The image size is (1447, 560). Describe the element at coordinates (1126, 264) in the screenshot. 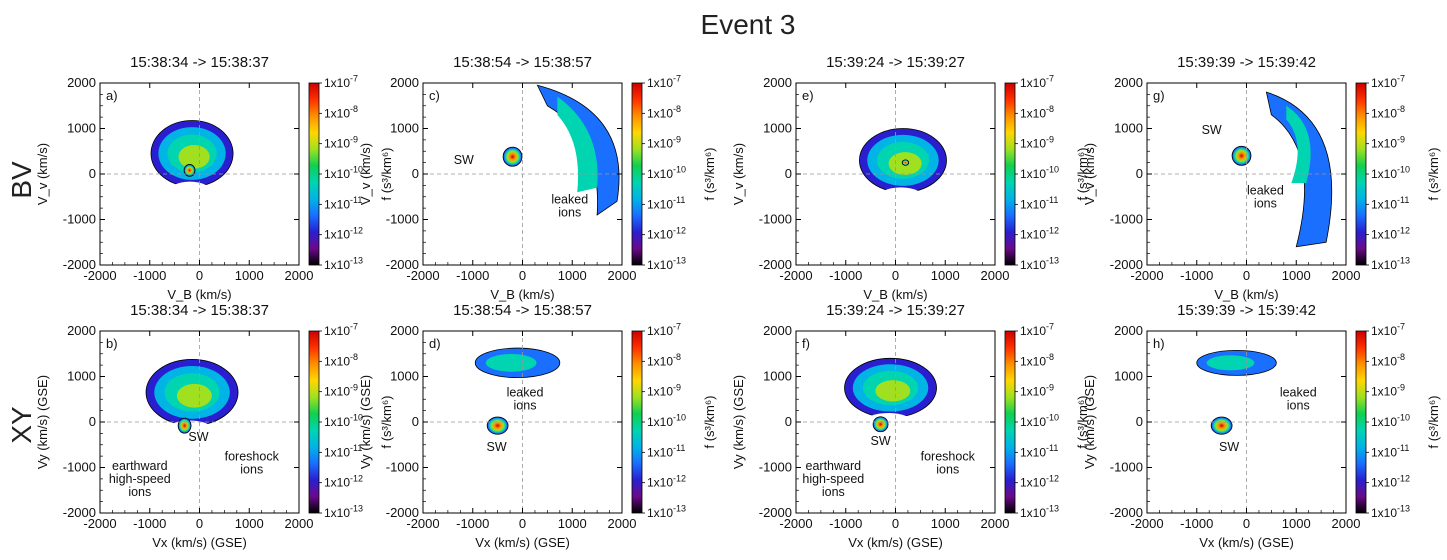

I see `y-tick-label: -2000` at that location.